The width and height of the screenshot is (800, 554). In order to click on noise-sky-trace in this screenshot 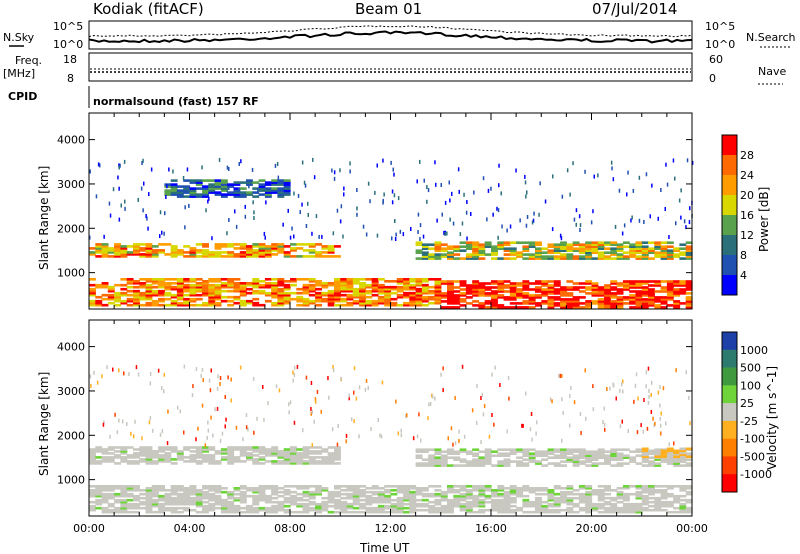, I will do `click(390, 37)`.